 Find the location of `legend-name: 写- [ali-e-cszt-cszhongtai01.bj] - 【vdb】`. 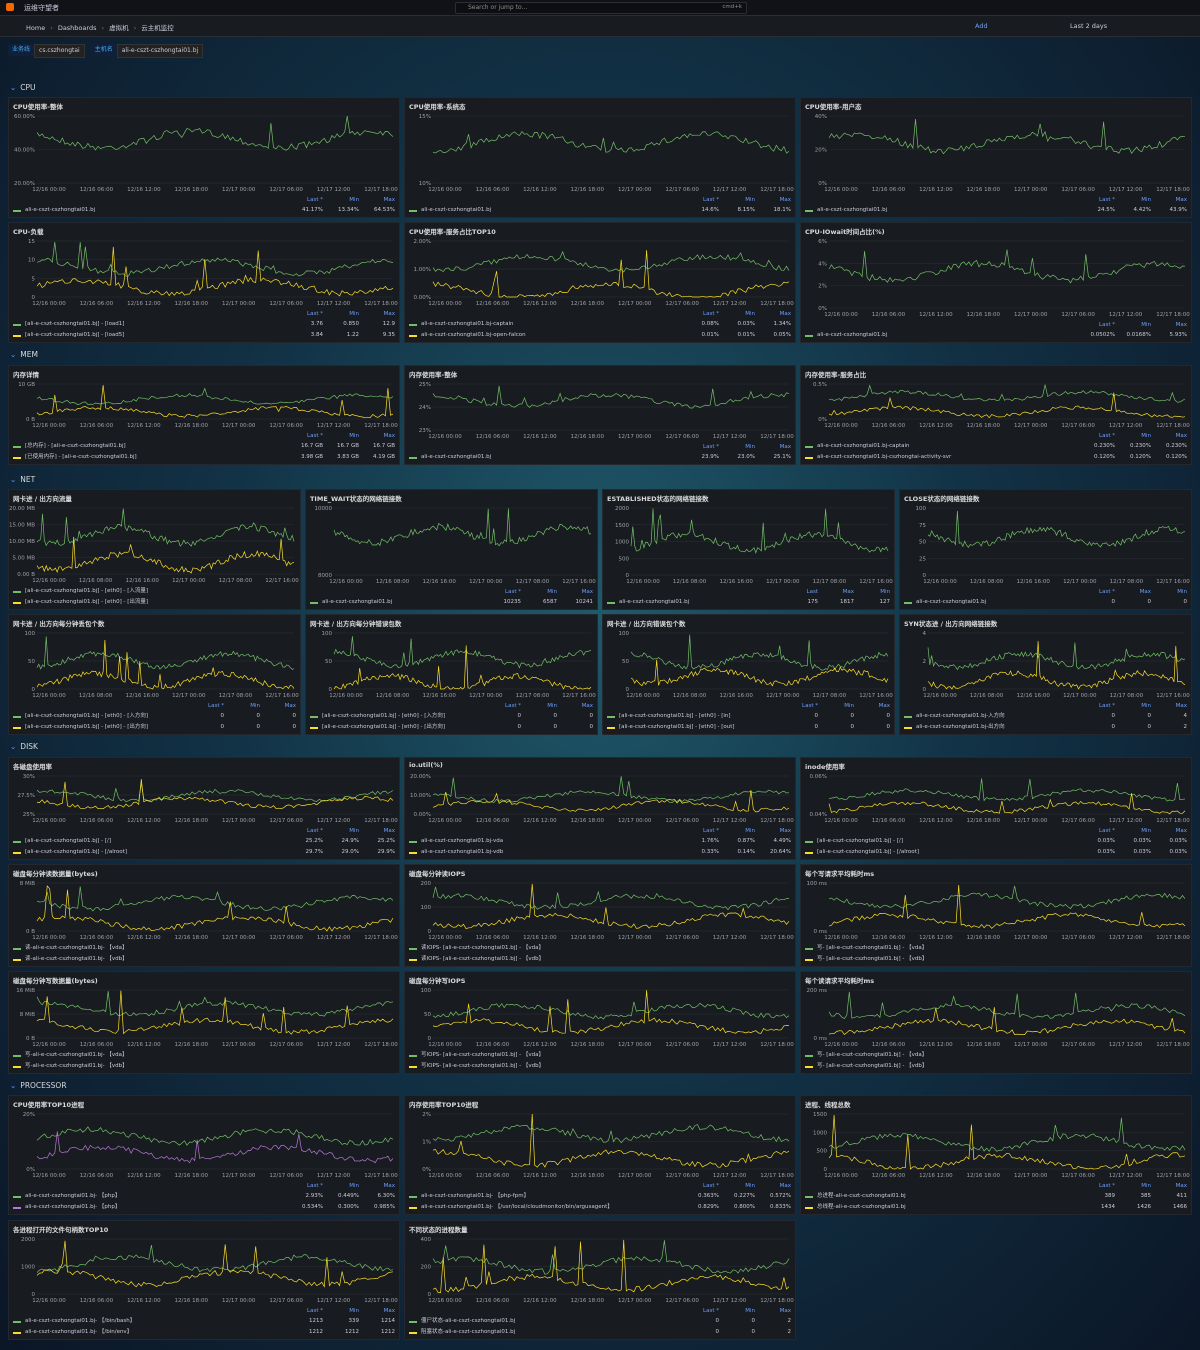

legend-name: 写- [ali-e-cszt-cszhongtai01.bj] - 【vdb】 is located at coordinates (872, 959).